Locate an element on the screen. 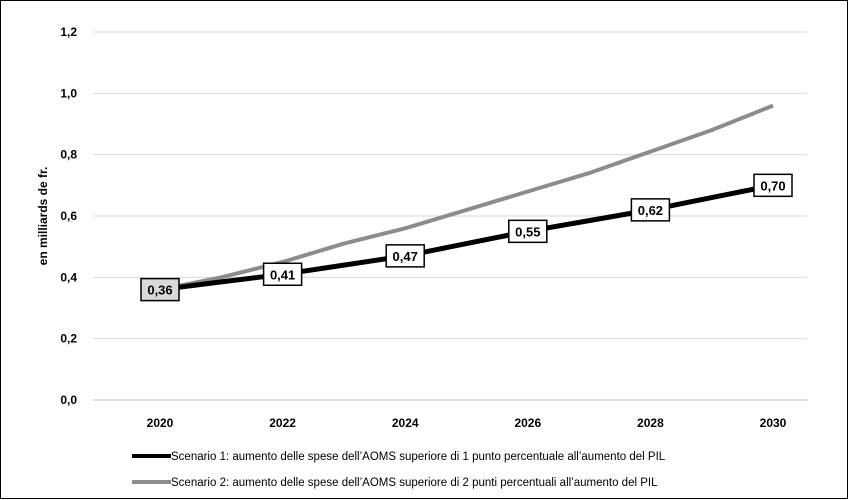  data-label: 0,62 is located at coordinates (650, 210).